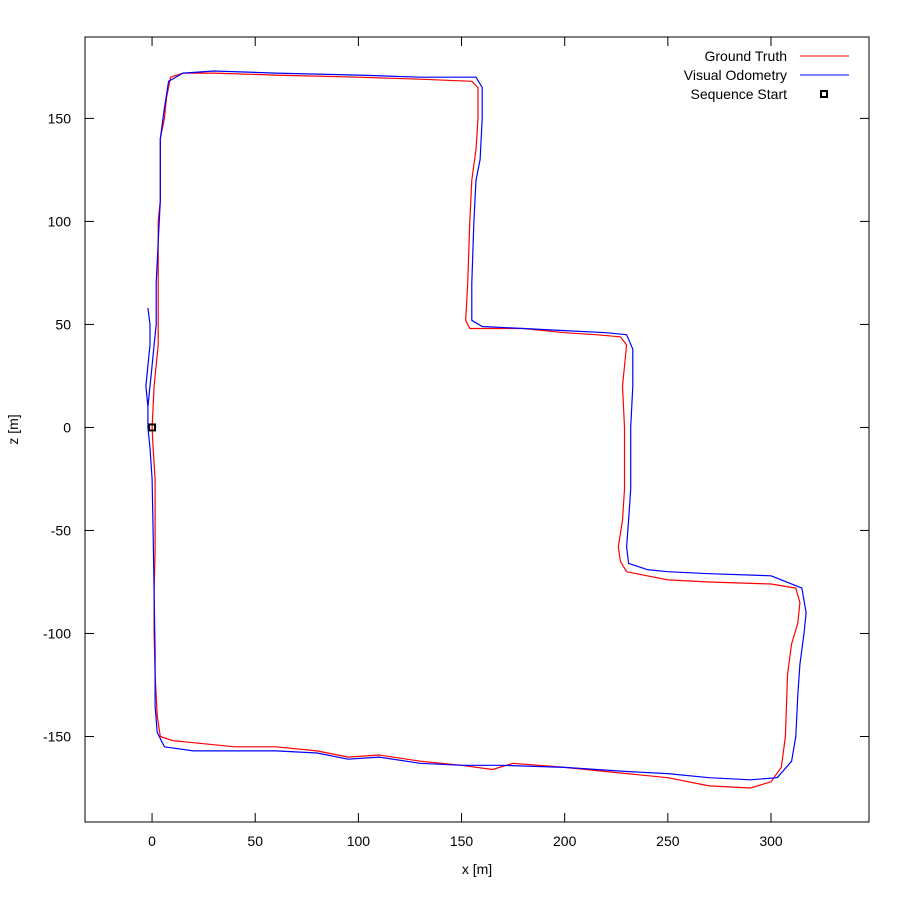  Describe the element at coordinates (57, 736) in the screenshot. I see `y-tick-label: -150` at that location.